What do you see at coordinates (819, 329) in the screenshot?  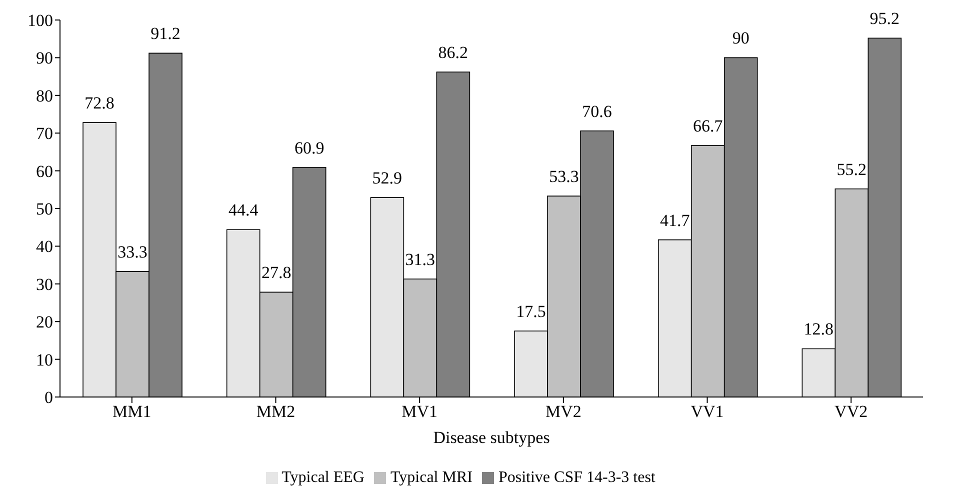 I see `data-label: 12.8` at bounding box center [819, 329].